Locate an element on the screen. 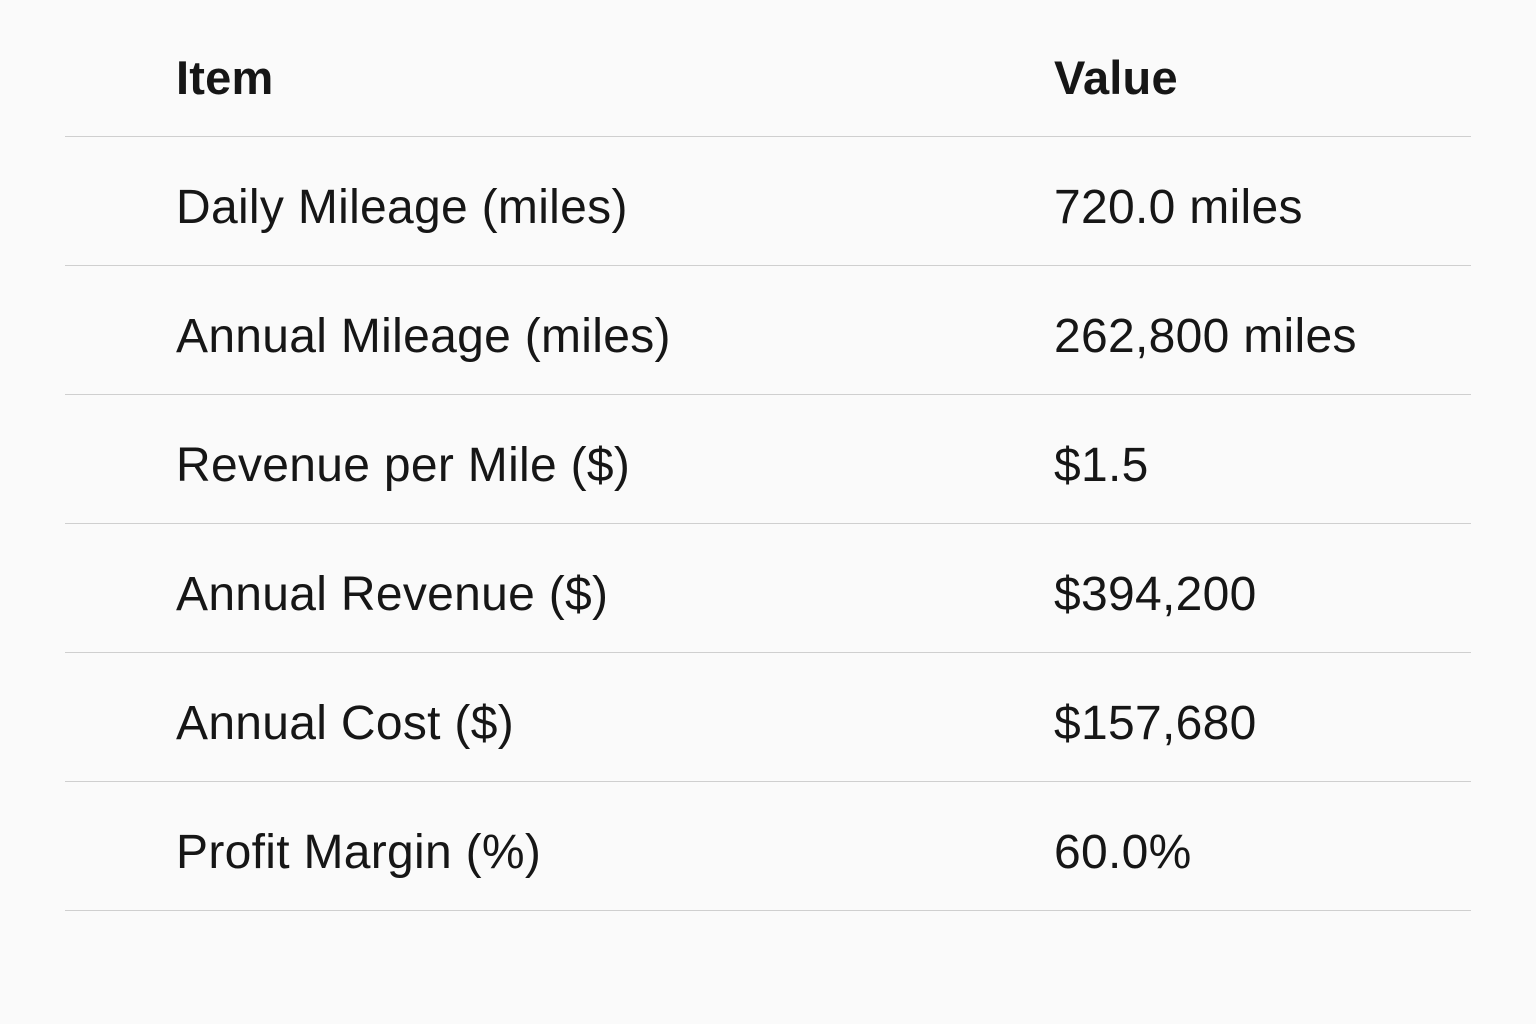  value-cell: 720.0 miles is located at coordinates (1178, 207).